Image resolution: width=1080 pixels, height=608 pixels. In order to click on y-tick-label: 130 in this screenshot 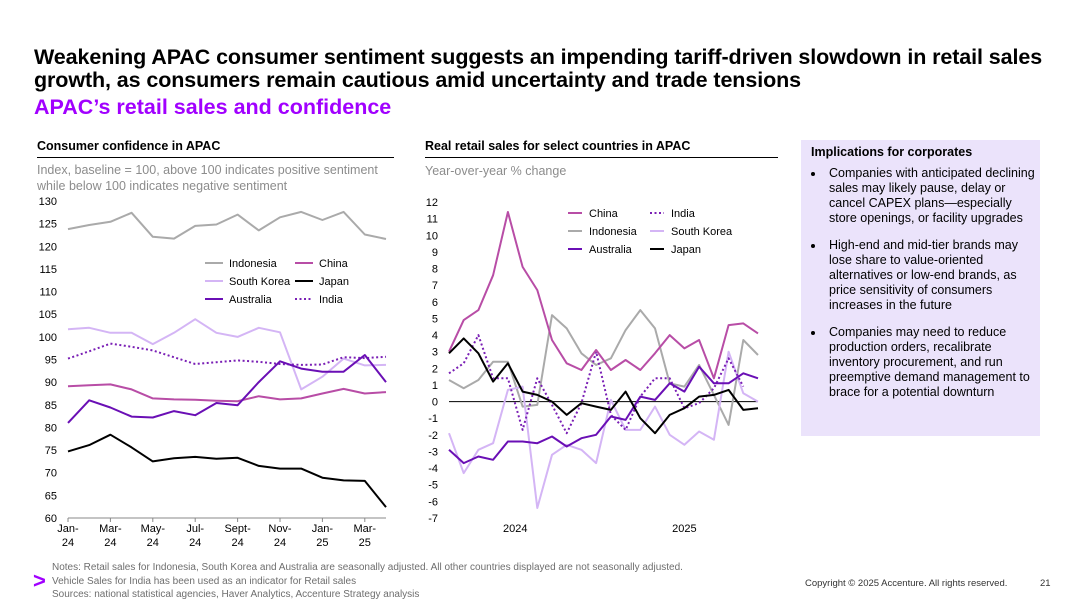, I will do `click(48, 202)`.